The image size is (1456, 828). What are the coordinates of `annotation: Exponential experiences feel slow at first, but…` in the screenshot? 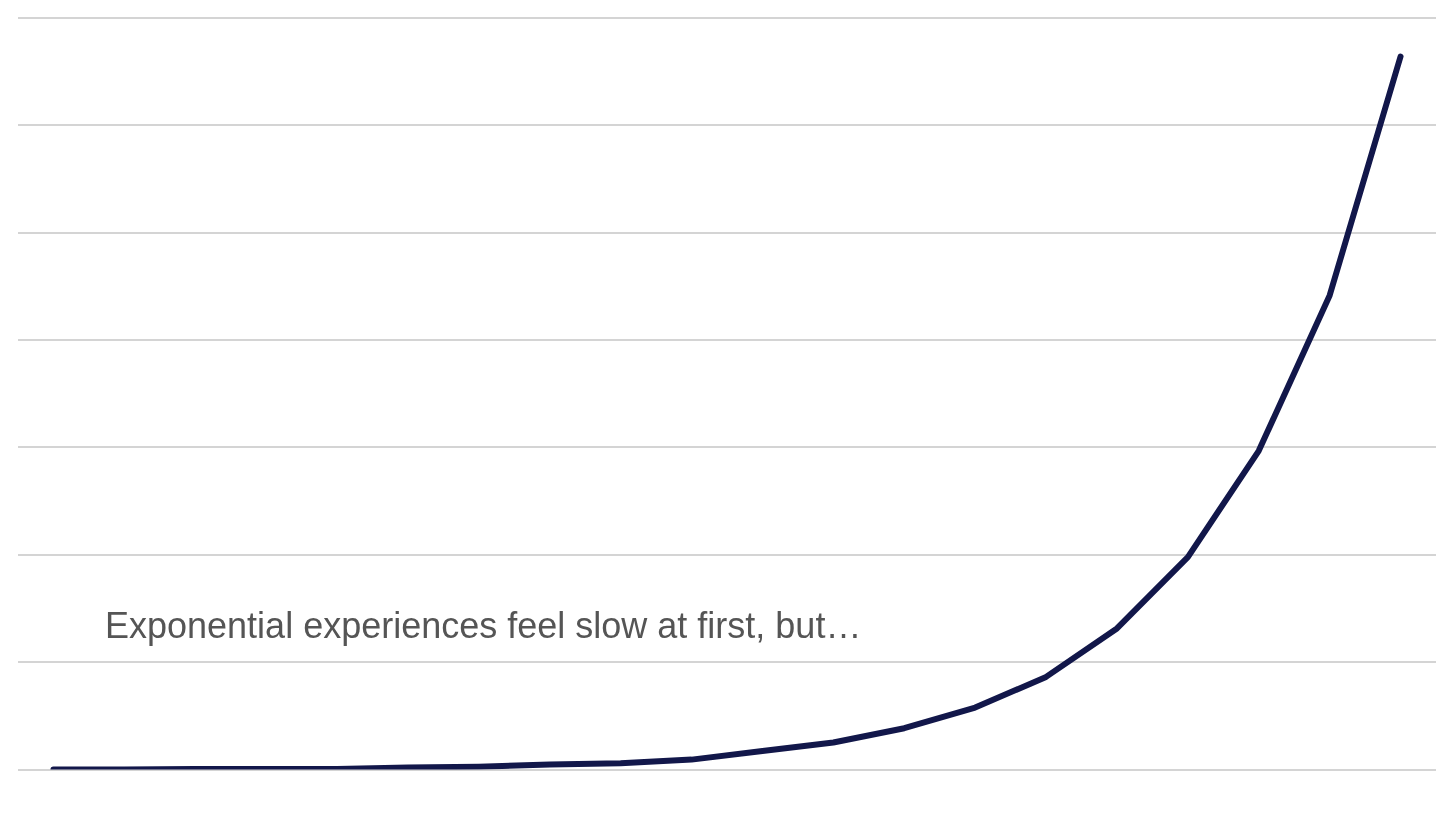 It's located at (483, 625).